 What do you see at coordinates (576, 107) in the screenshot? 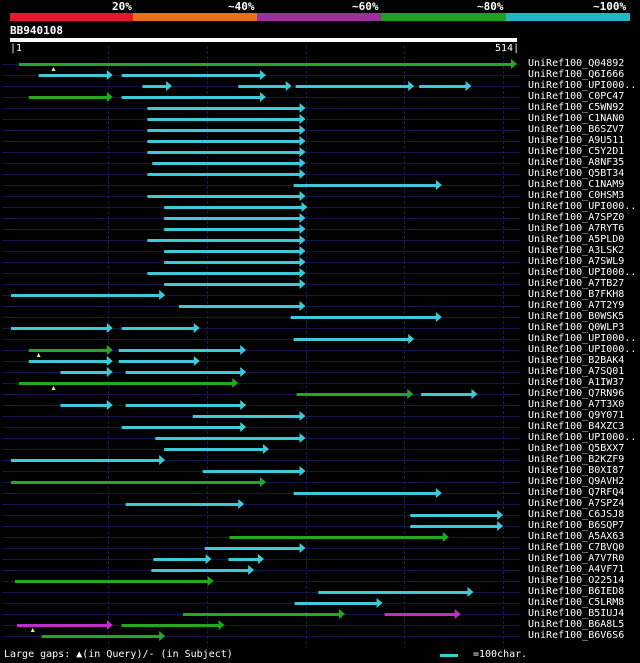
I see `hit-label: UniRef100_C5WN92` at bounding box center [576, 107].